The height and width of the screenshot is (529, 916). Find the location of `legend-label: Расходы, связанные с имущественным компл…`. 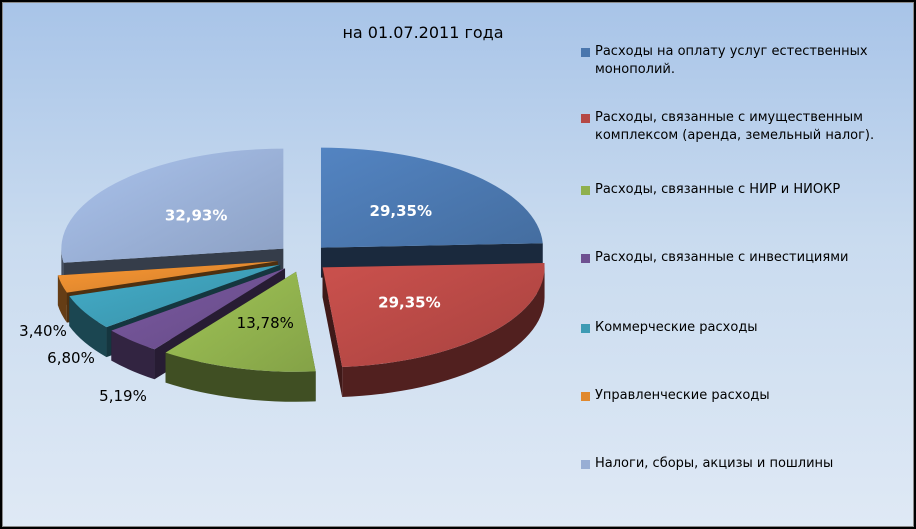

legend-label: Расходы, связанные с имущественным компл… is located at coordinates (735, 126).